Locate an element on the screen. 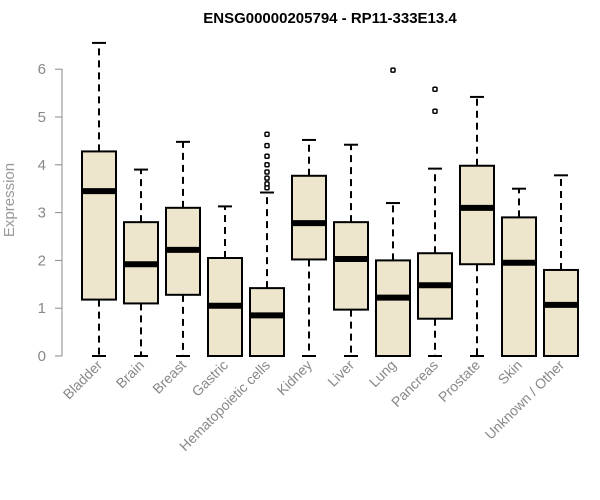  box-hematopoietic-cells is located at coordinates (267, 244).